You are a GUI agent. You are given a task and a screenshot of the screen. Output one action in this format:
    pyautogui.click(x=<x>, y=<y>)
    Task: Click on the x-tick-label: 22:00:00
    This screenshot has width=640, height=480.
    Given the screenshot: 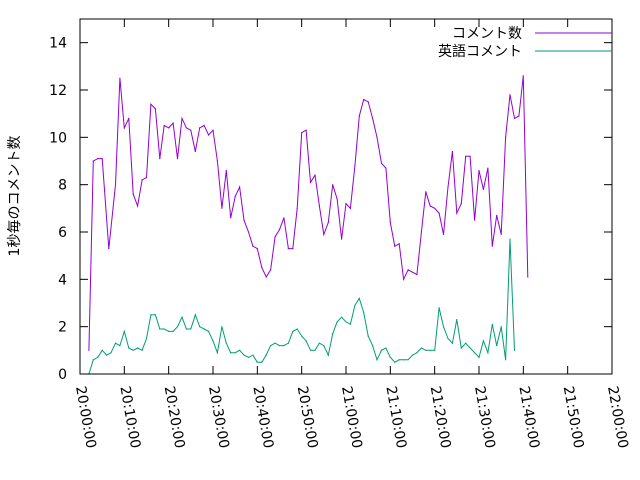 What is the action you would take?
    pyautogui.click(x=617, y=417)
    